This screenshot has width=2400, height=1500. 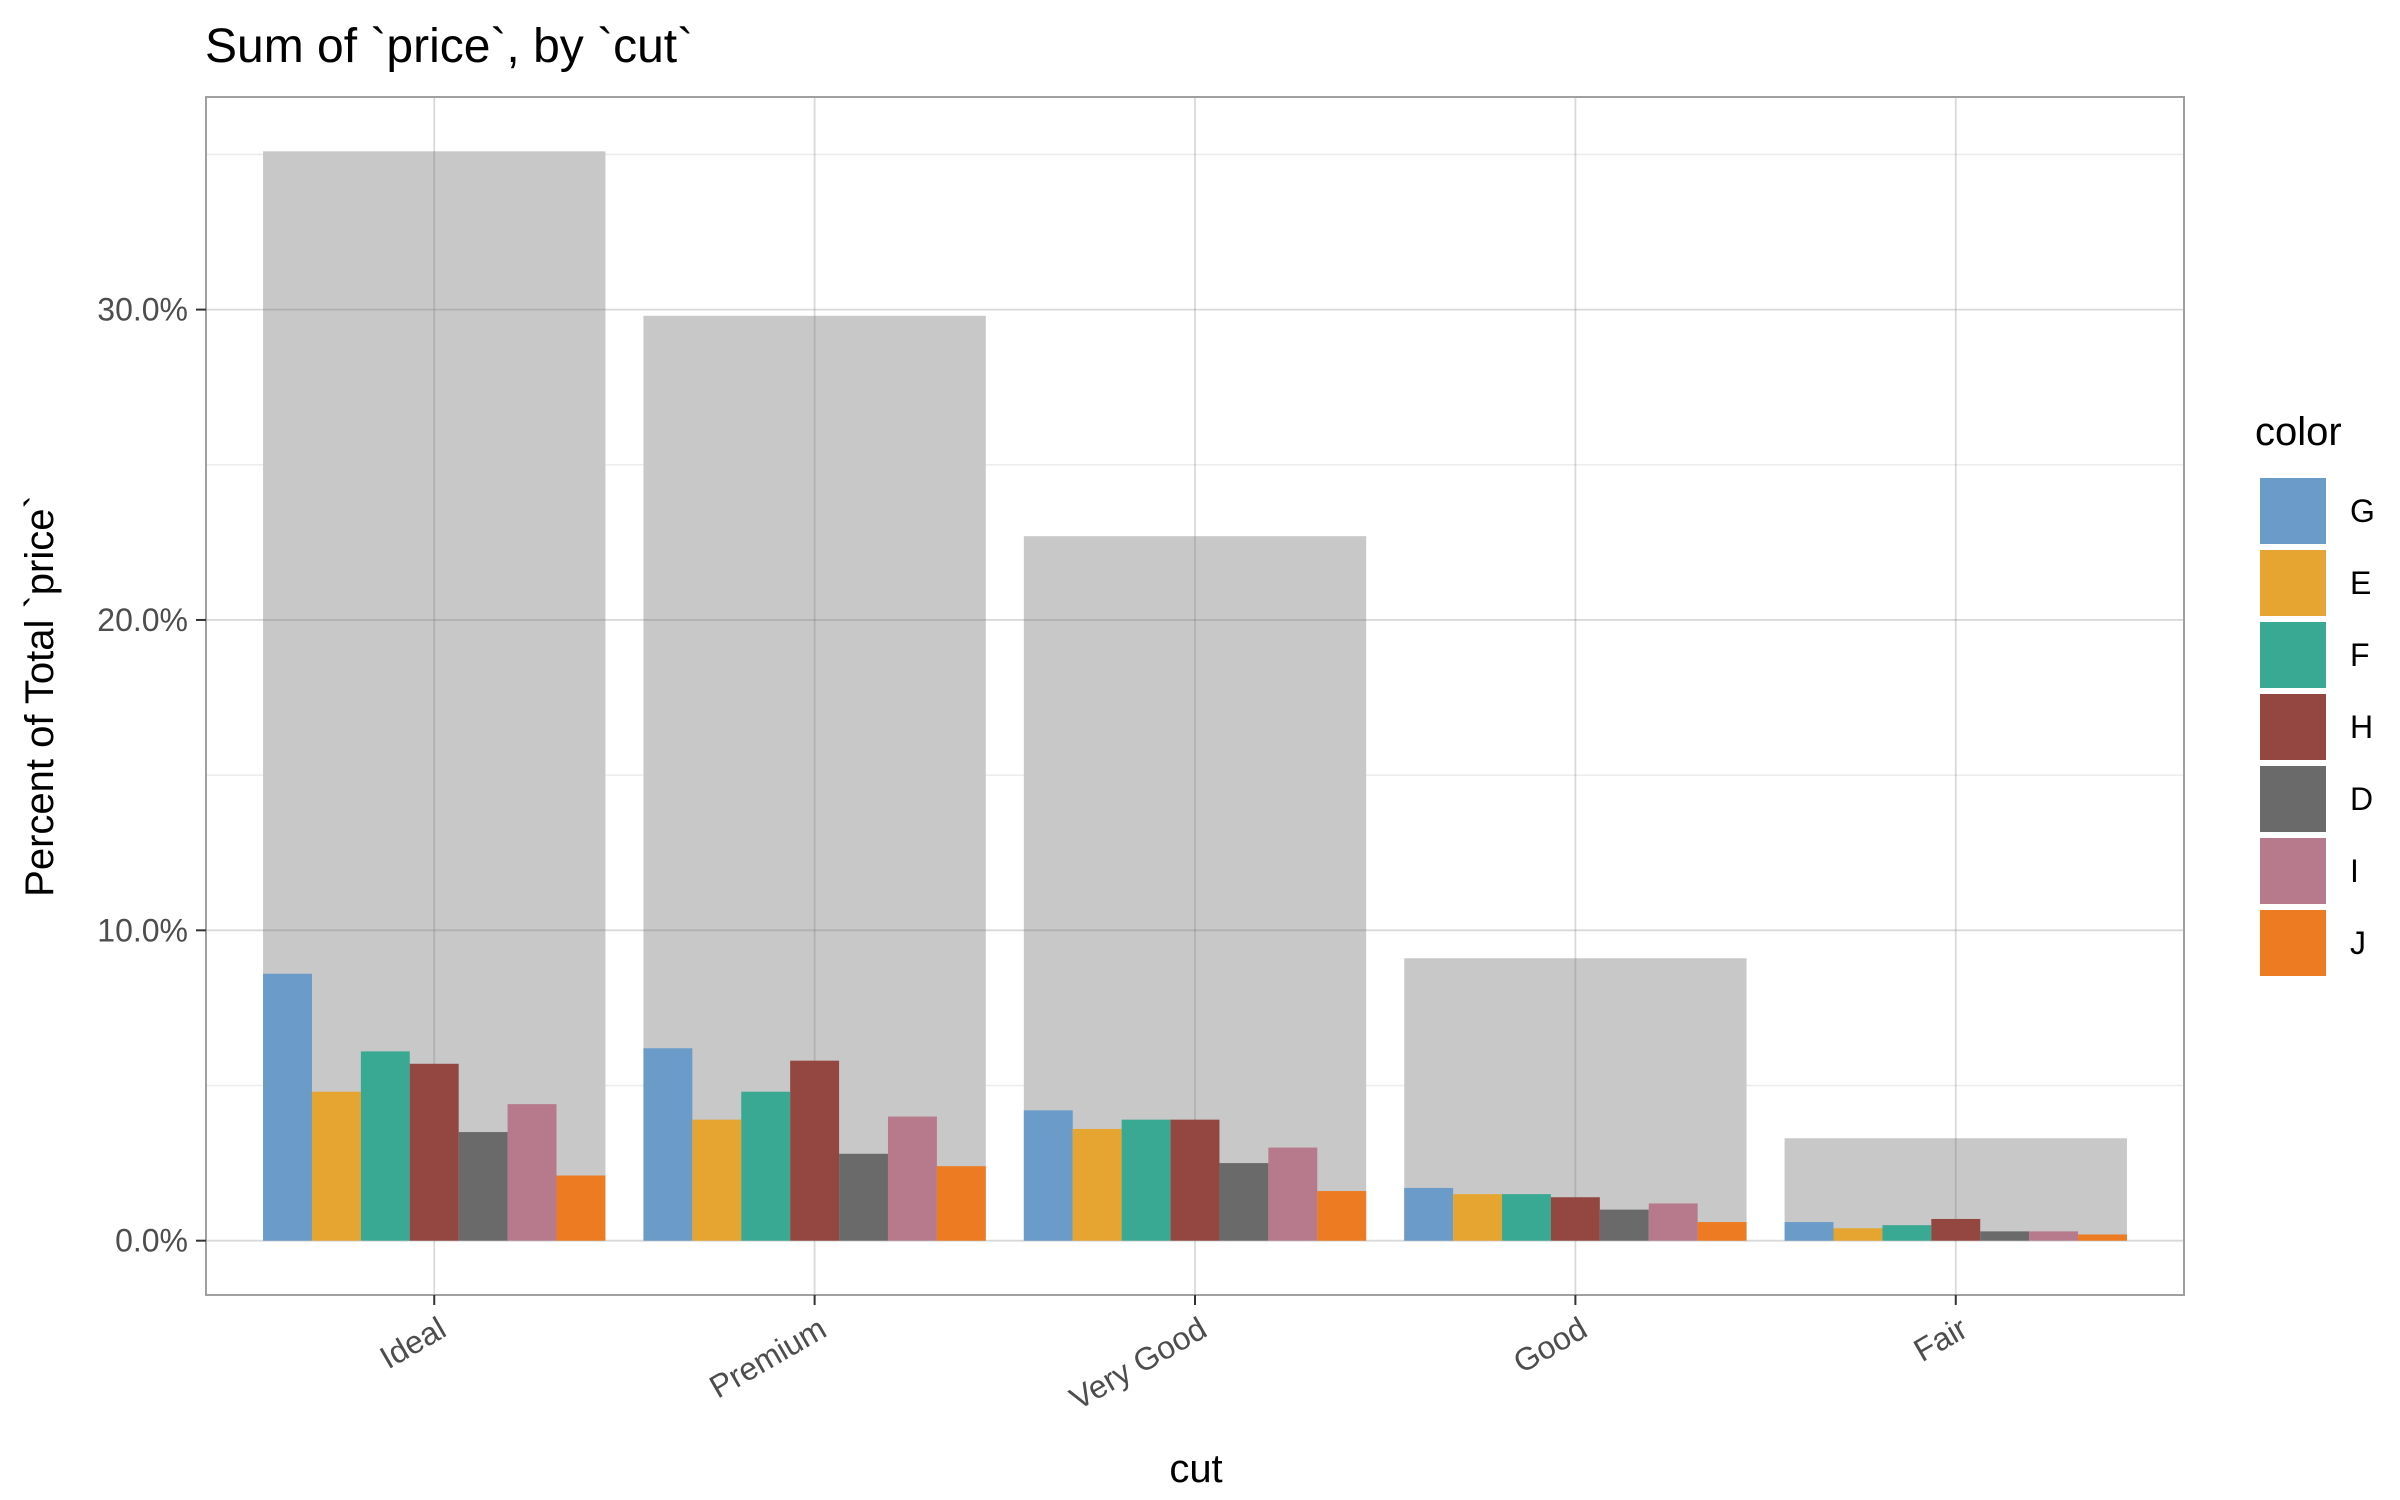 I want to click on bar-H-good, so click(x=1575, y=1219).